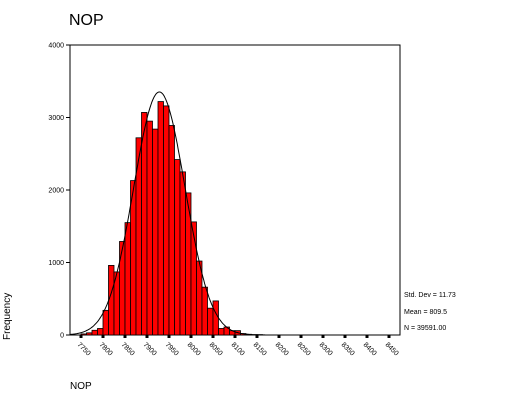  I want to click on y-tick-label: 4000, so click(56, 46).